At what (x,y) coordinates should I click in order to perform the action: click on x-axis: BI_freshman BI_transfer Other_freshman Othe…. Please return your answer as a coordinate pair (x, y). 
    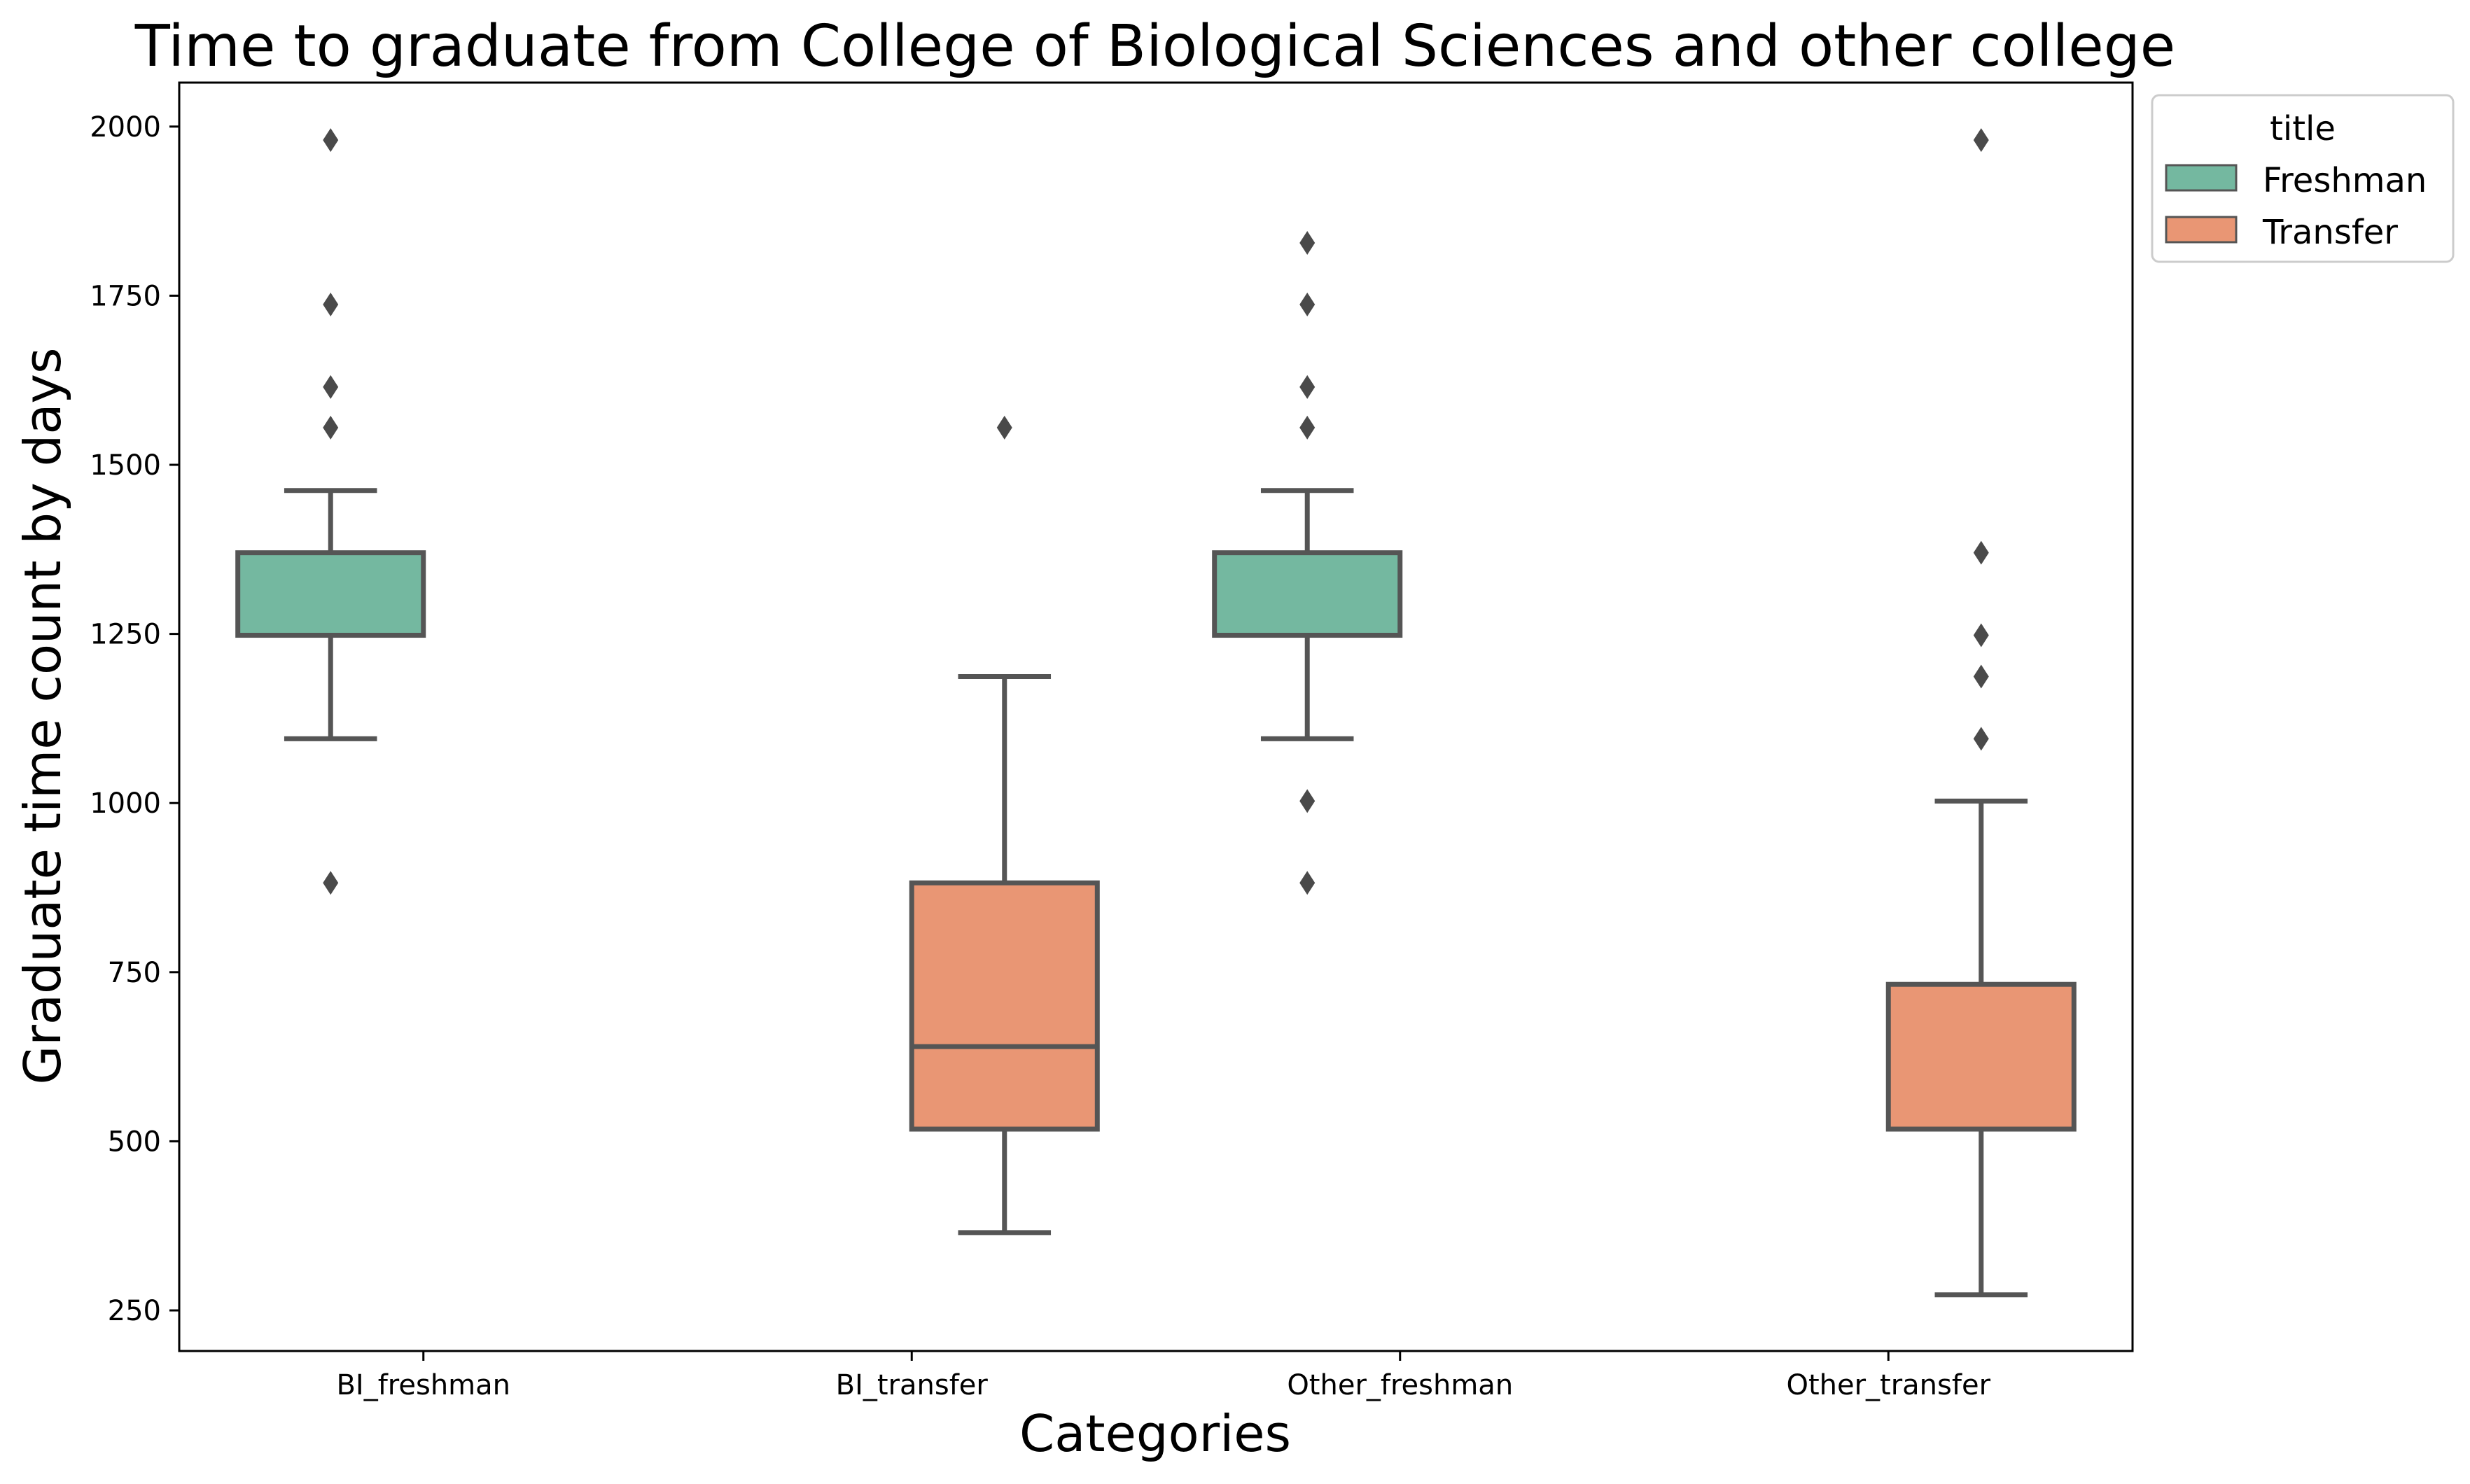
    Looking at the image, I should click on (1163, 1376).